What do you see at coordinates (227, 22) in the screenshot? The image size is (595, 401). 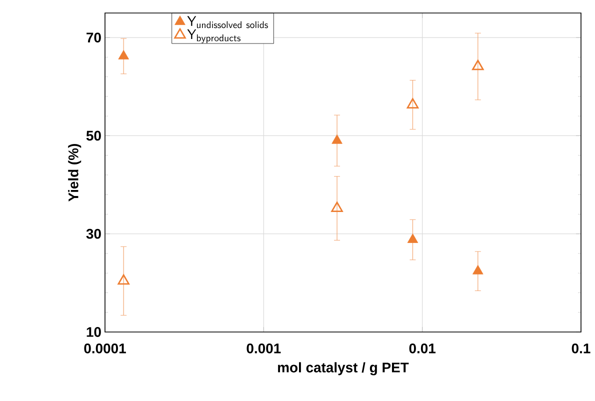 I see `legend-label: $\mathsf{Y}_{\mathsf{undissolved\ solids}}$` at bounding box center [227, 22].